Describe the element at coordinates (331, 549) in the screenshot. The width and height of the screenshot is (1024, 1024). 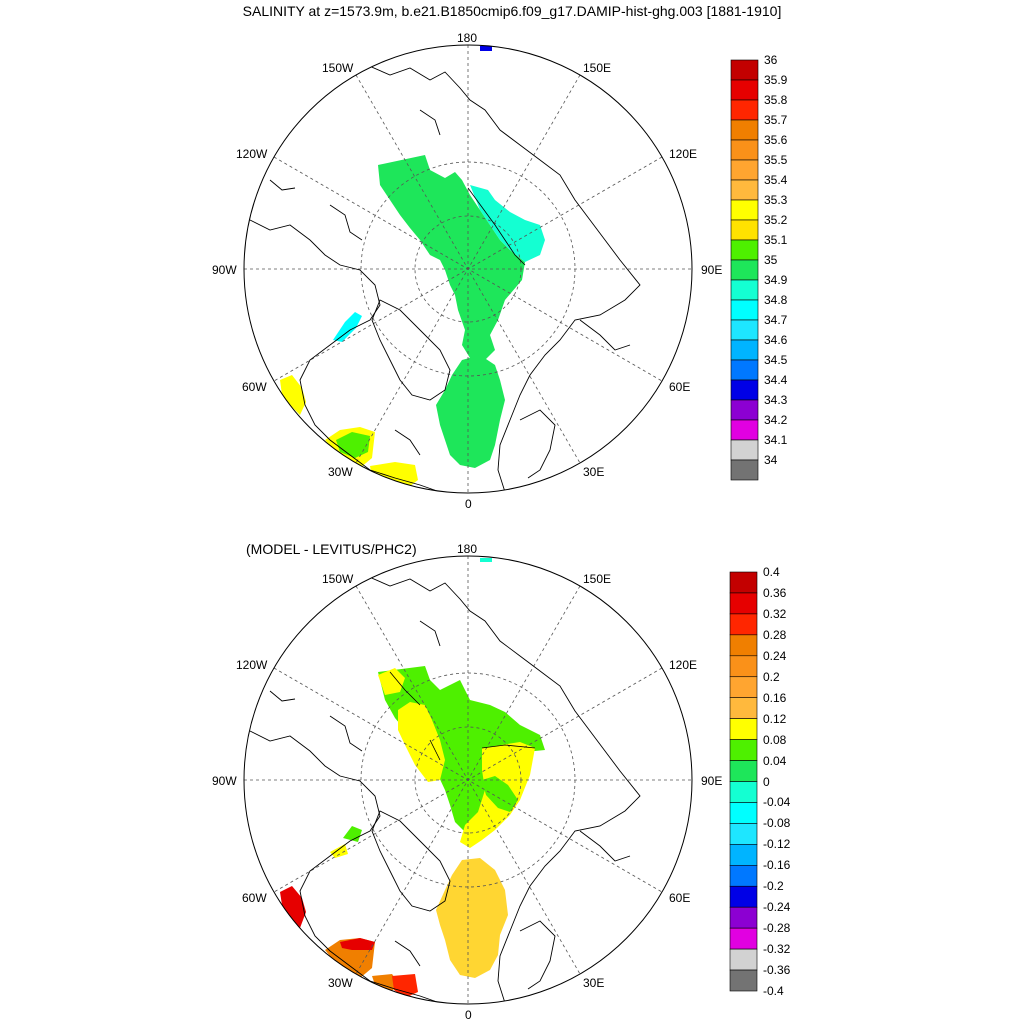
I see `difference-panel-title: (MODEL - LEVITUS/PHC2)` at that location.